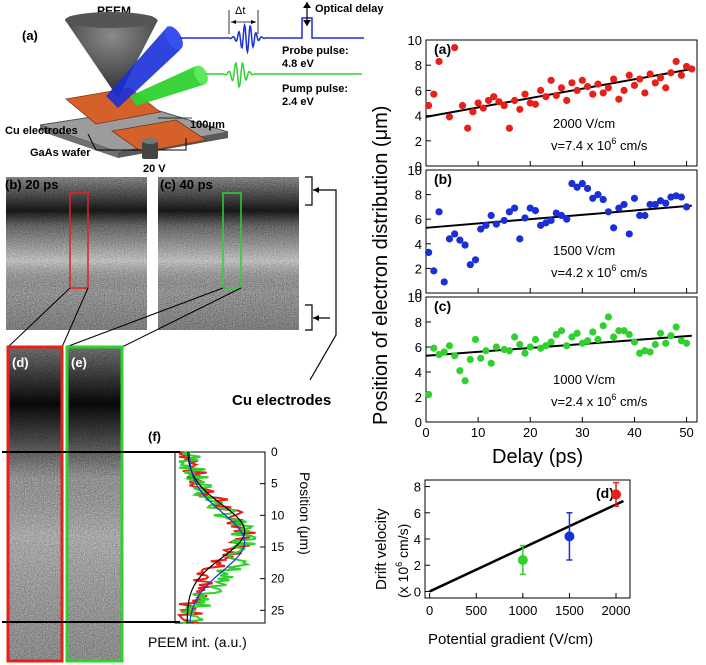 The height and width of the screenshot is (665, 706). Describe the element at coordinates (79, 362) in the screenshot. I see `strip-e-label: (e)` at that location.